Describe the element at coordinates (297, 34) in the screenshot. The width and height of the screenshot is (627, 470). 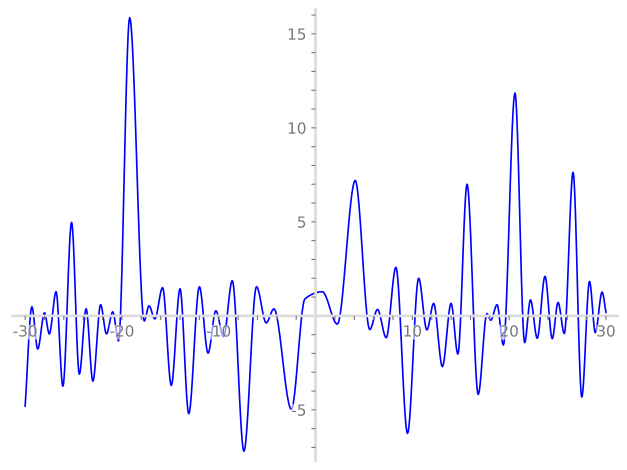
I see `y-tick-label: 15` at that location.